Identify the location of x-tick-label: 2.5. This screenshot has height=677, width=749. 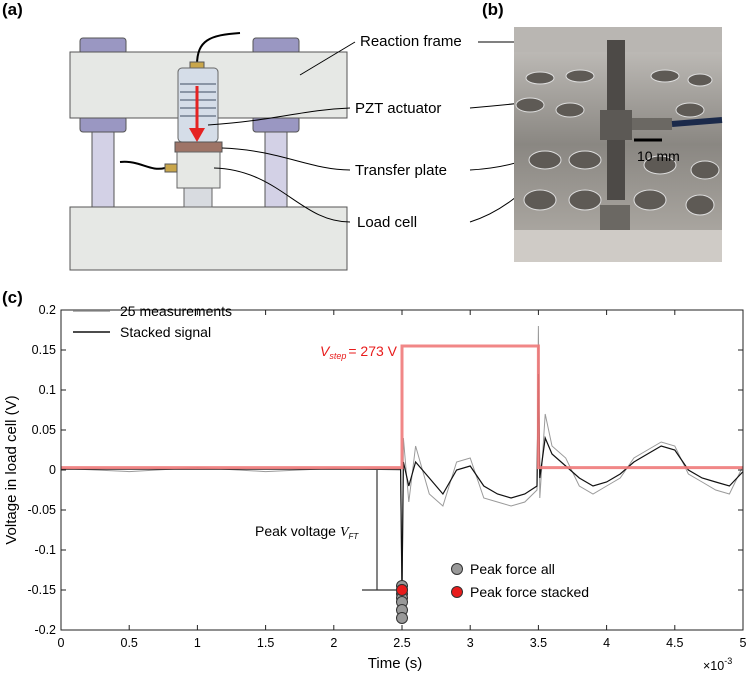
(401, 643).